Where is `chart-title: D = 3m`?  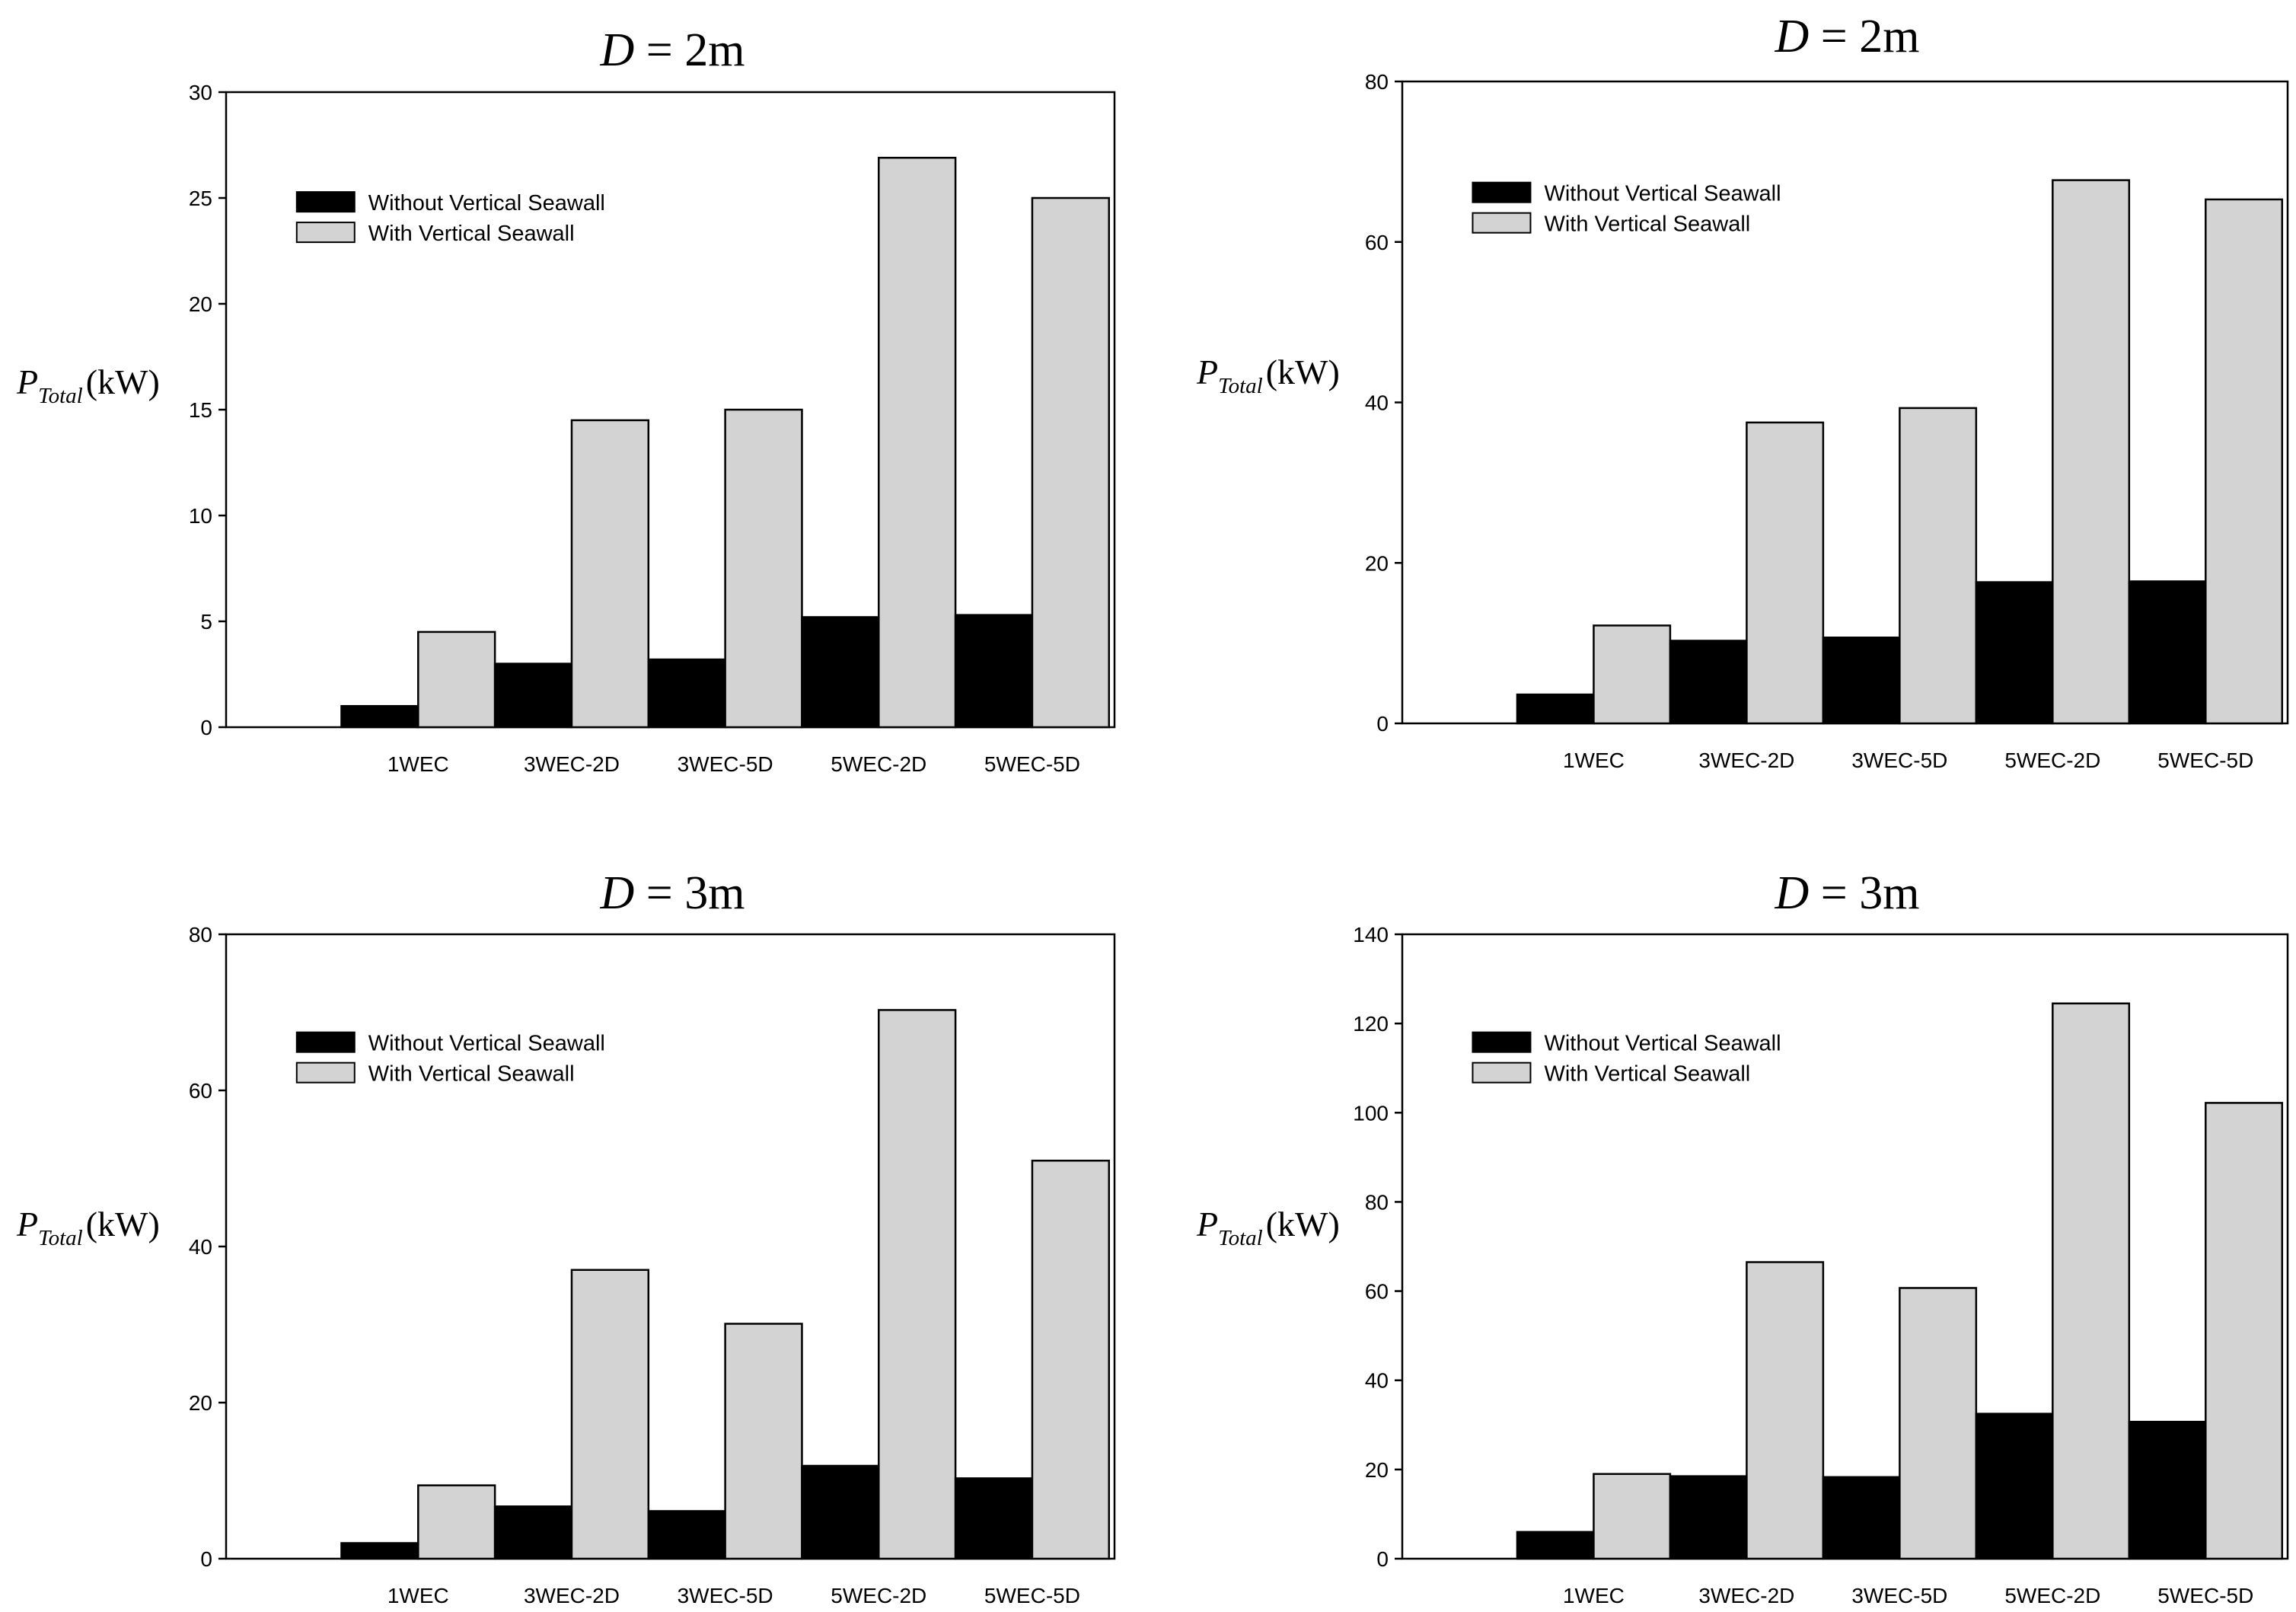 chart-title: D = 3m is located at coordinates (1848, 893).